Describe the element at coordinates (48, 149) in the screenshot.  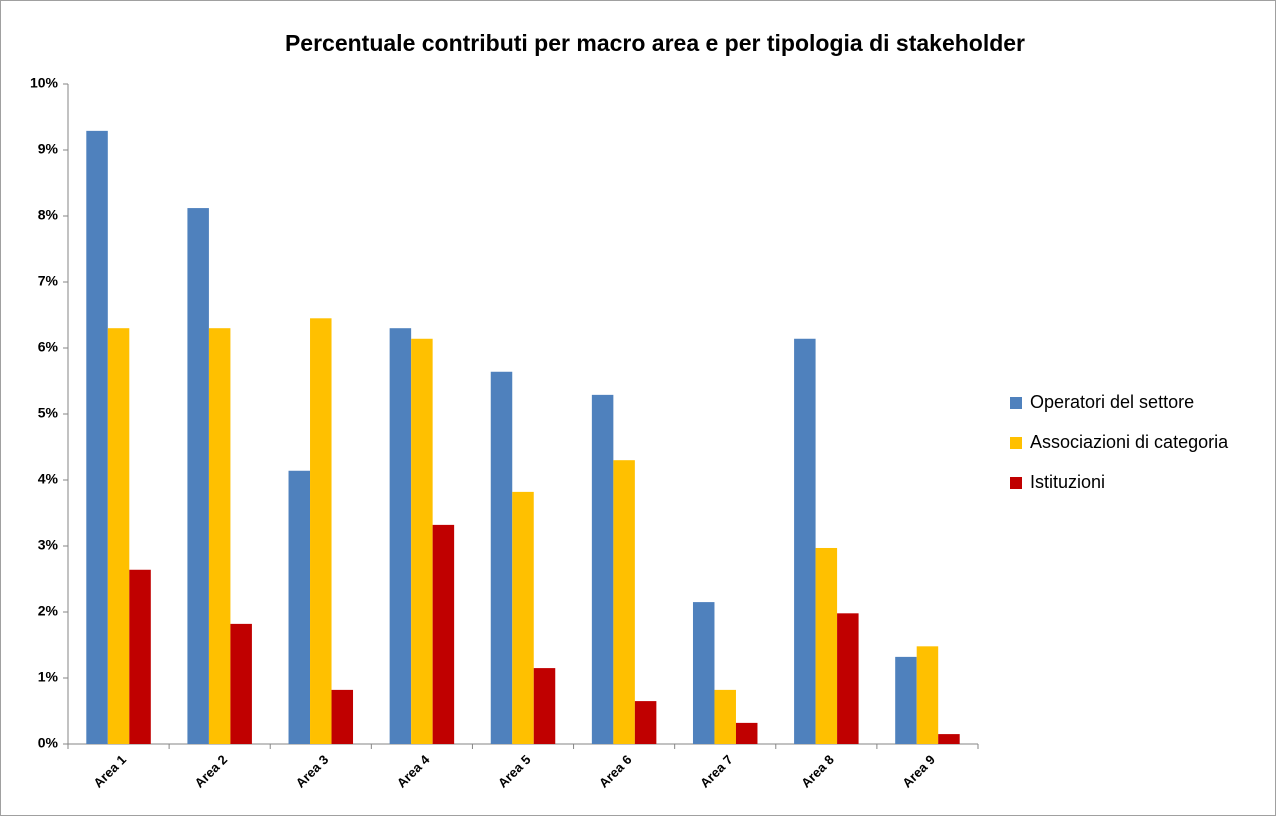
I see `y-tick-label: 9%` at that location.